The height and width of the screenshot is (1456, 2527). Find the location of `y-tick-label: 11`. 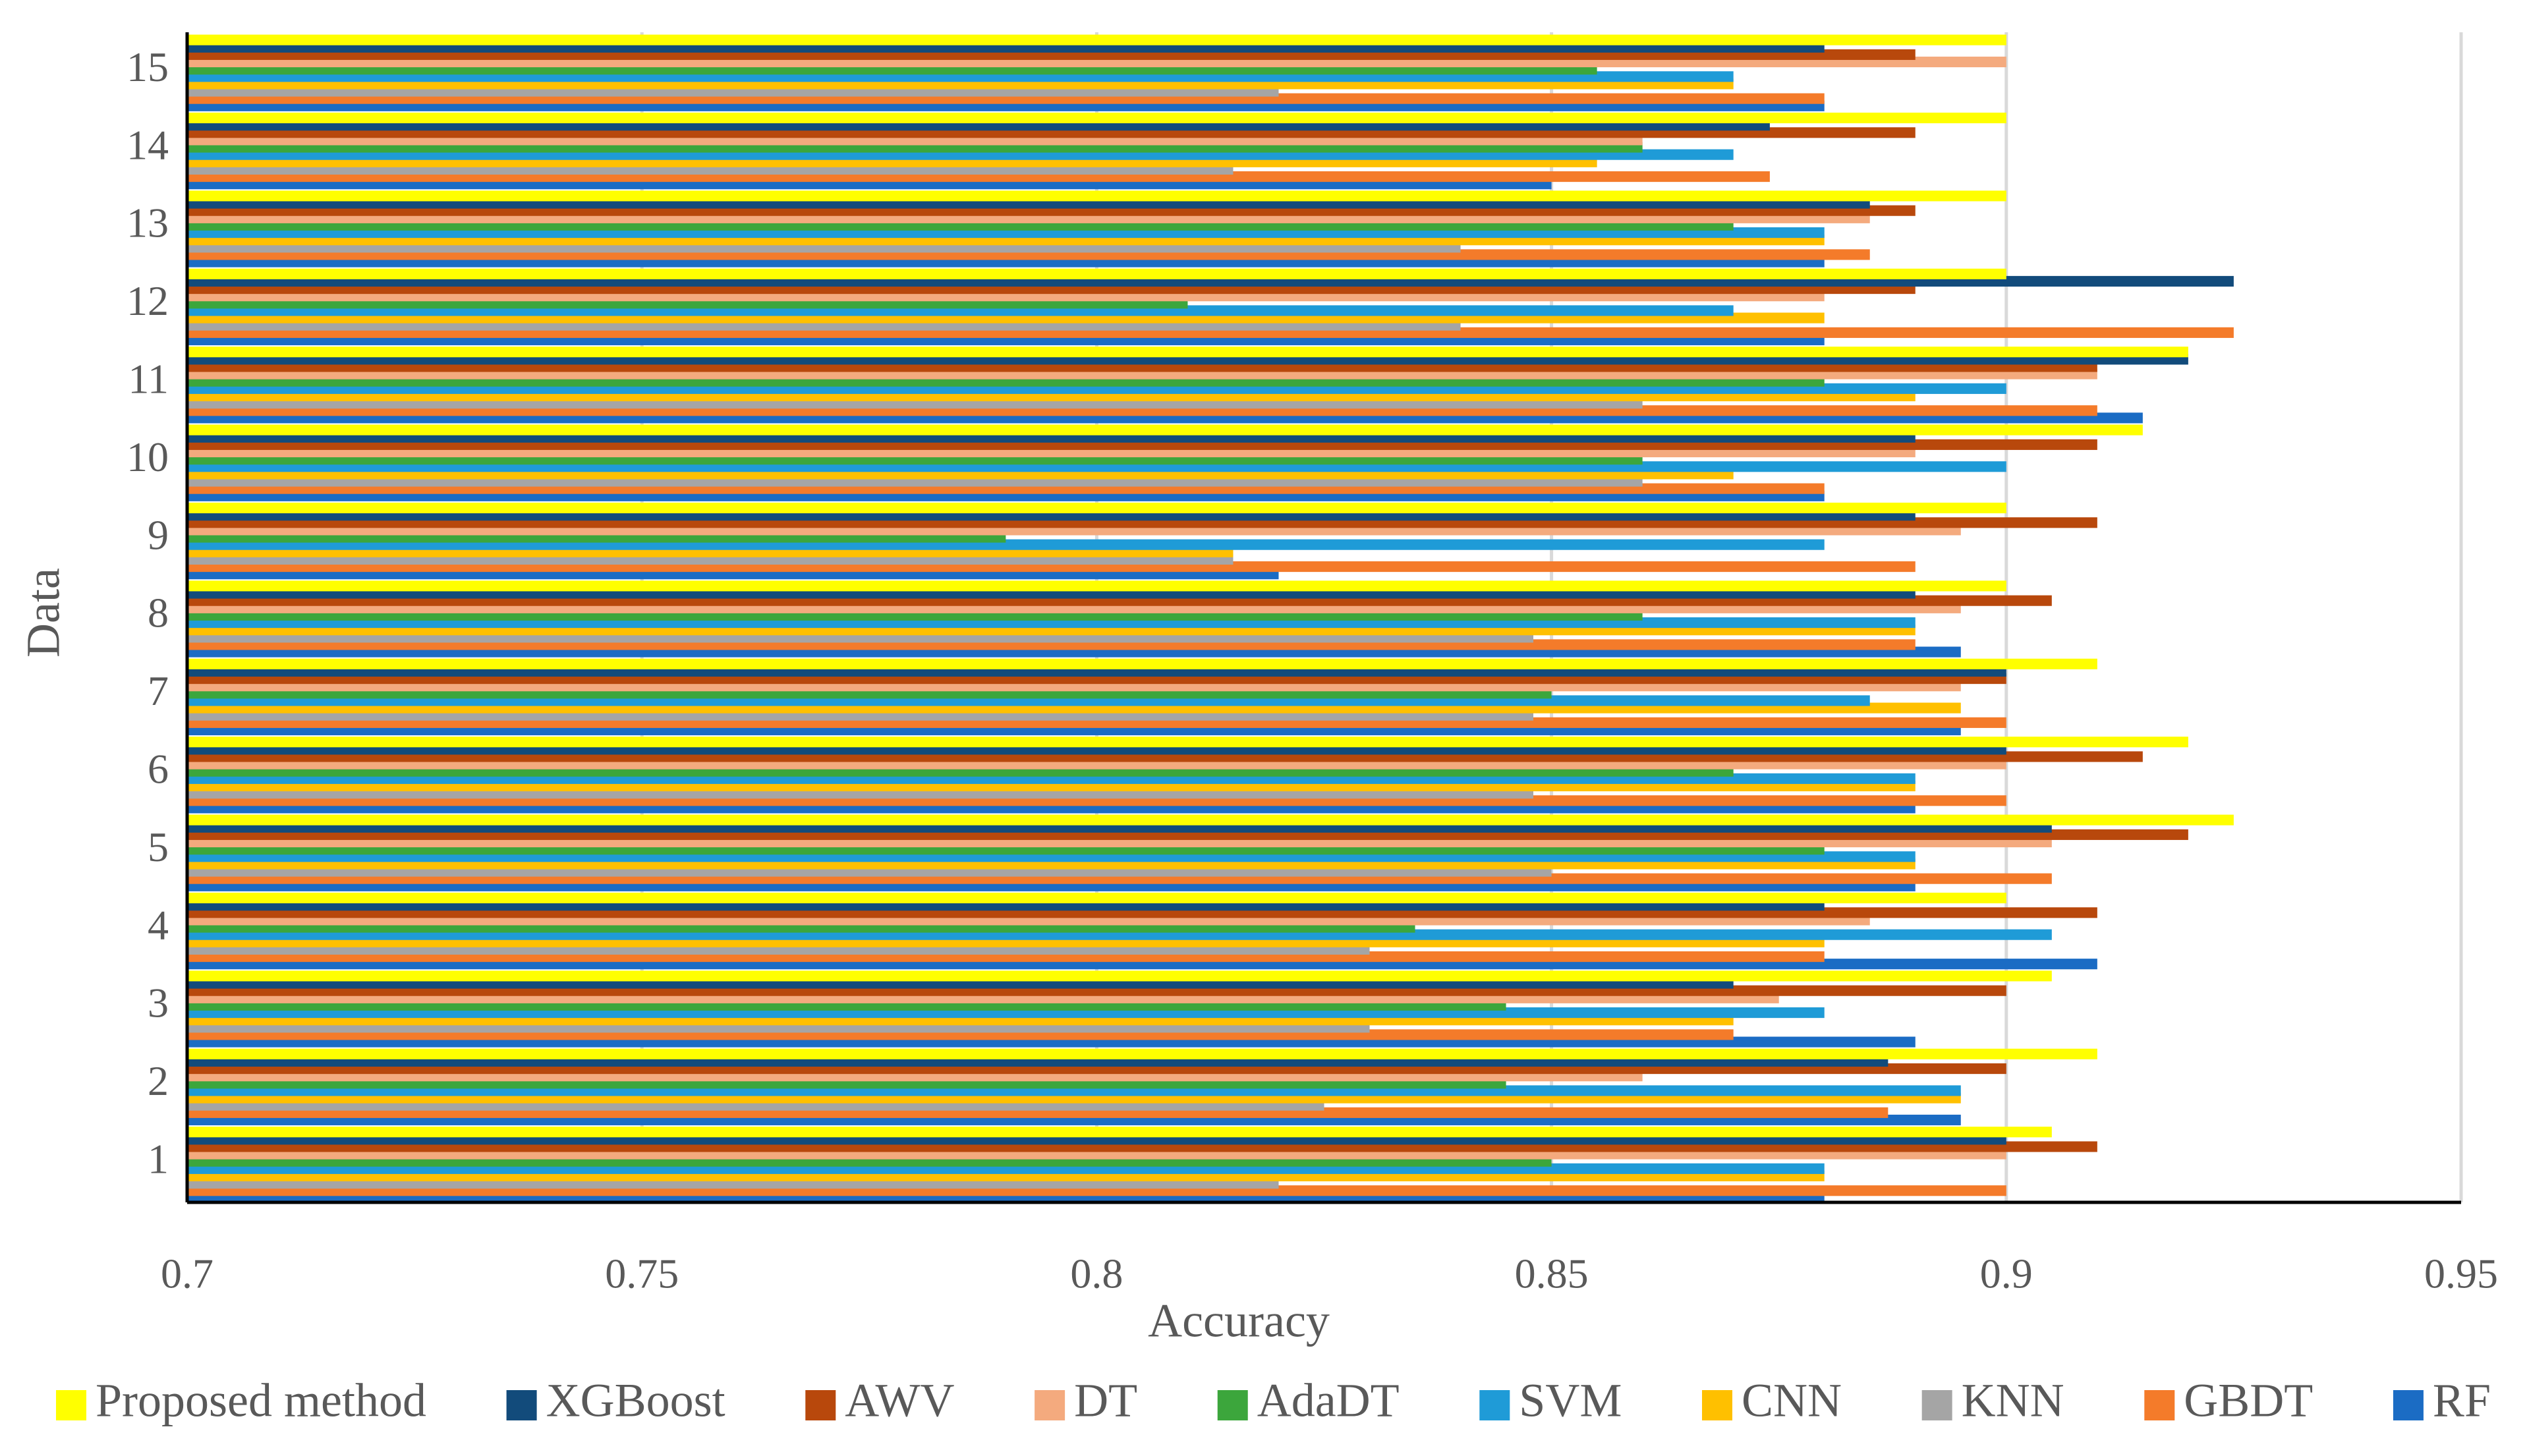

y-tick-label: 11 is located at coordinates (148, 378).